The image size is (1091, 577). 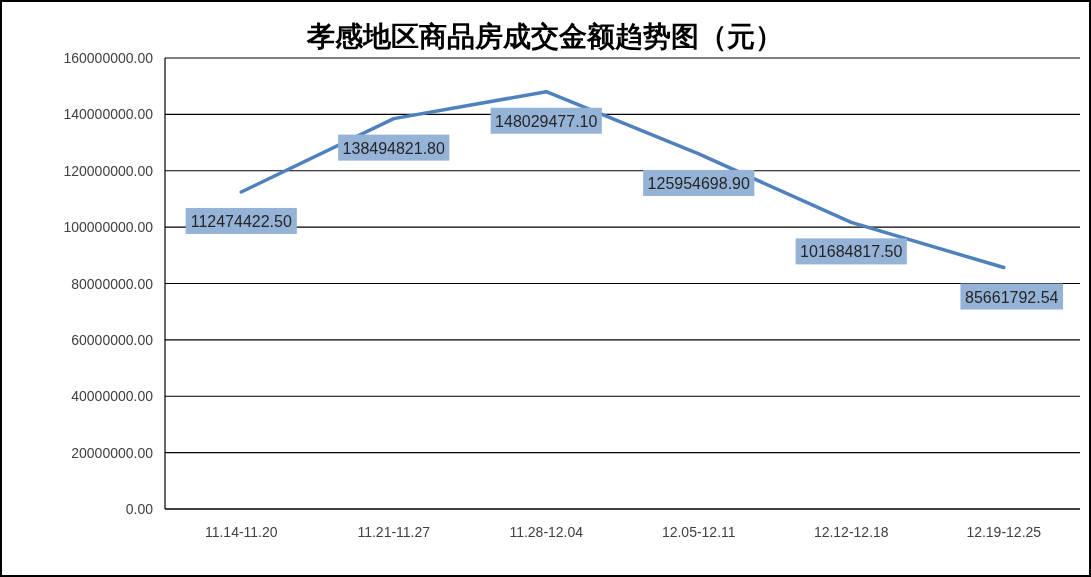 What do you see at coordinates (112, 339) in the screenshot?
I see `y-tick-label: 60000000.00` at bounding box center [112, 339].